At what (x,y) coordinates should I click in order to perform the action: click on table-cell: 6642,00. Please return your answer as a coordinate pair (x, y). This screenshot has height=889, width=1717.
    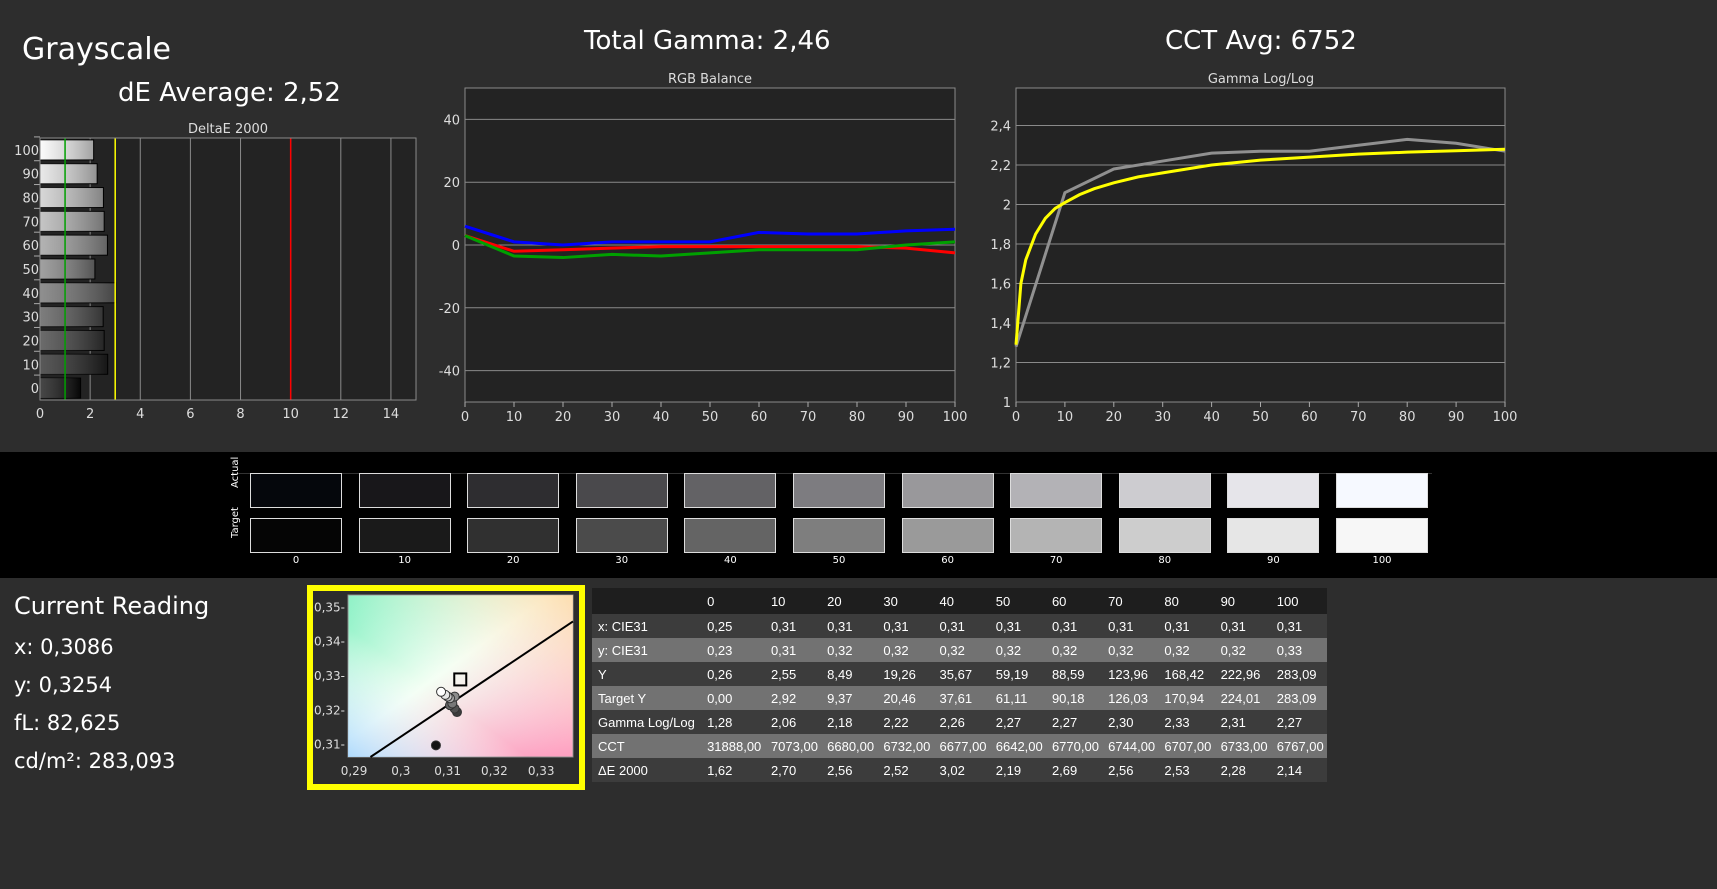
    Looking at the image, I should click on (1017, 746).